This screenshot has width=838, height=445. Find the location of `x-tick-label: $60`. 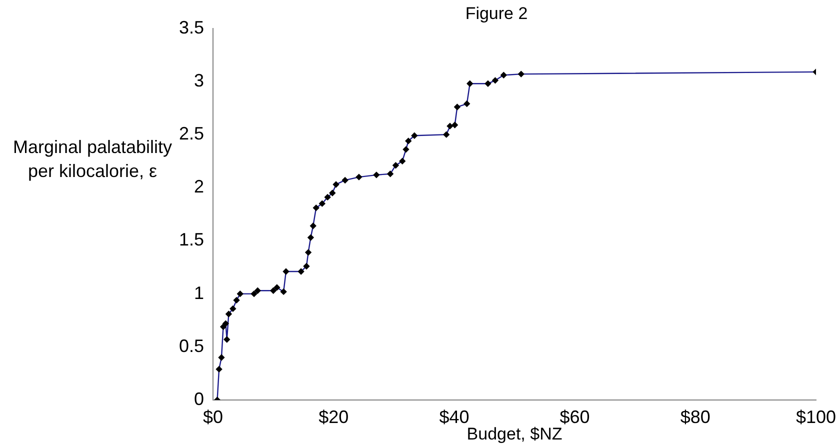

x-tick-label: $60 is located at coordinates (575, 416).